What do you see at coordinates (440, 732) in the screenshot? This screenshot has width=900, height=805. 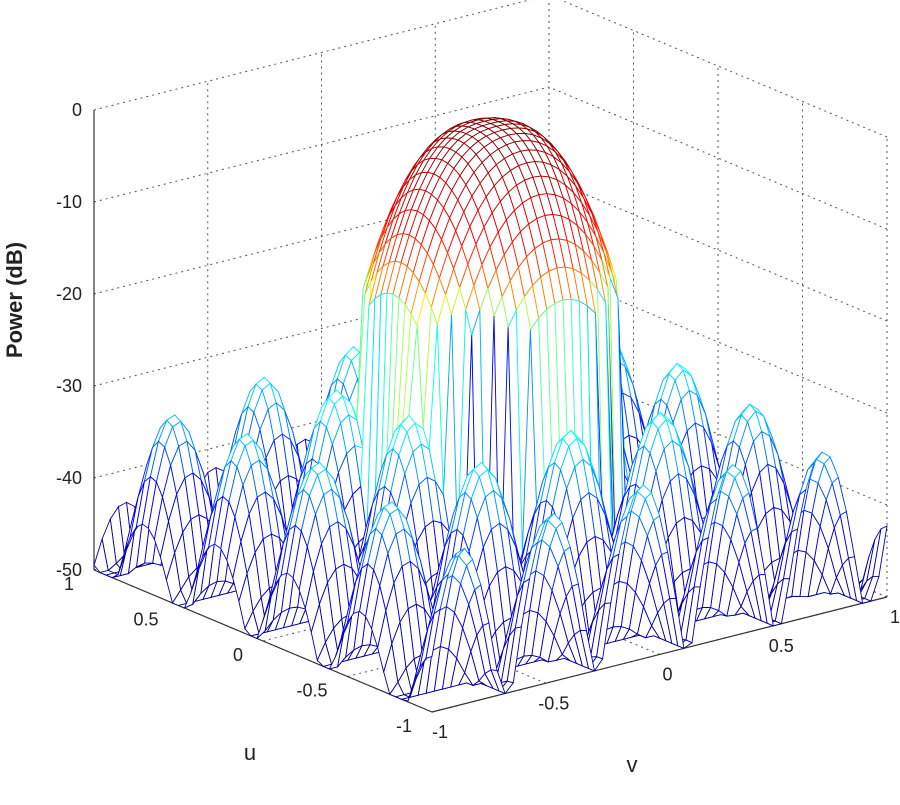 I see `v-tick-label: -1` at bounding box center [440, 732].